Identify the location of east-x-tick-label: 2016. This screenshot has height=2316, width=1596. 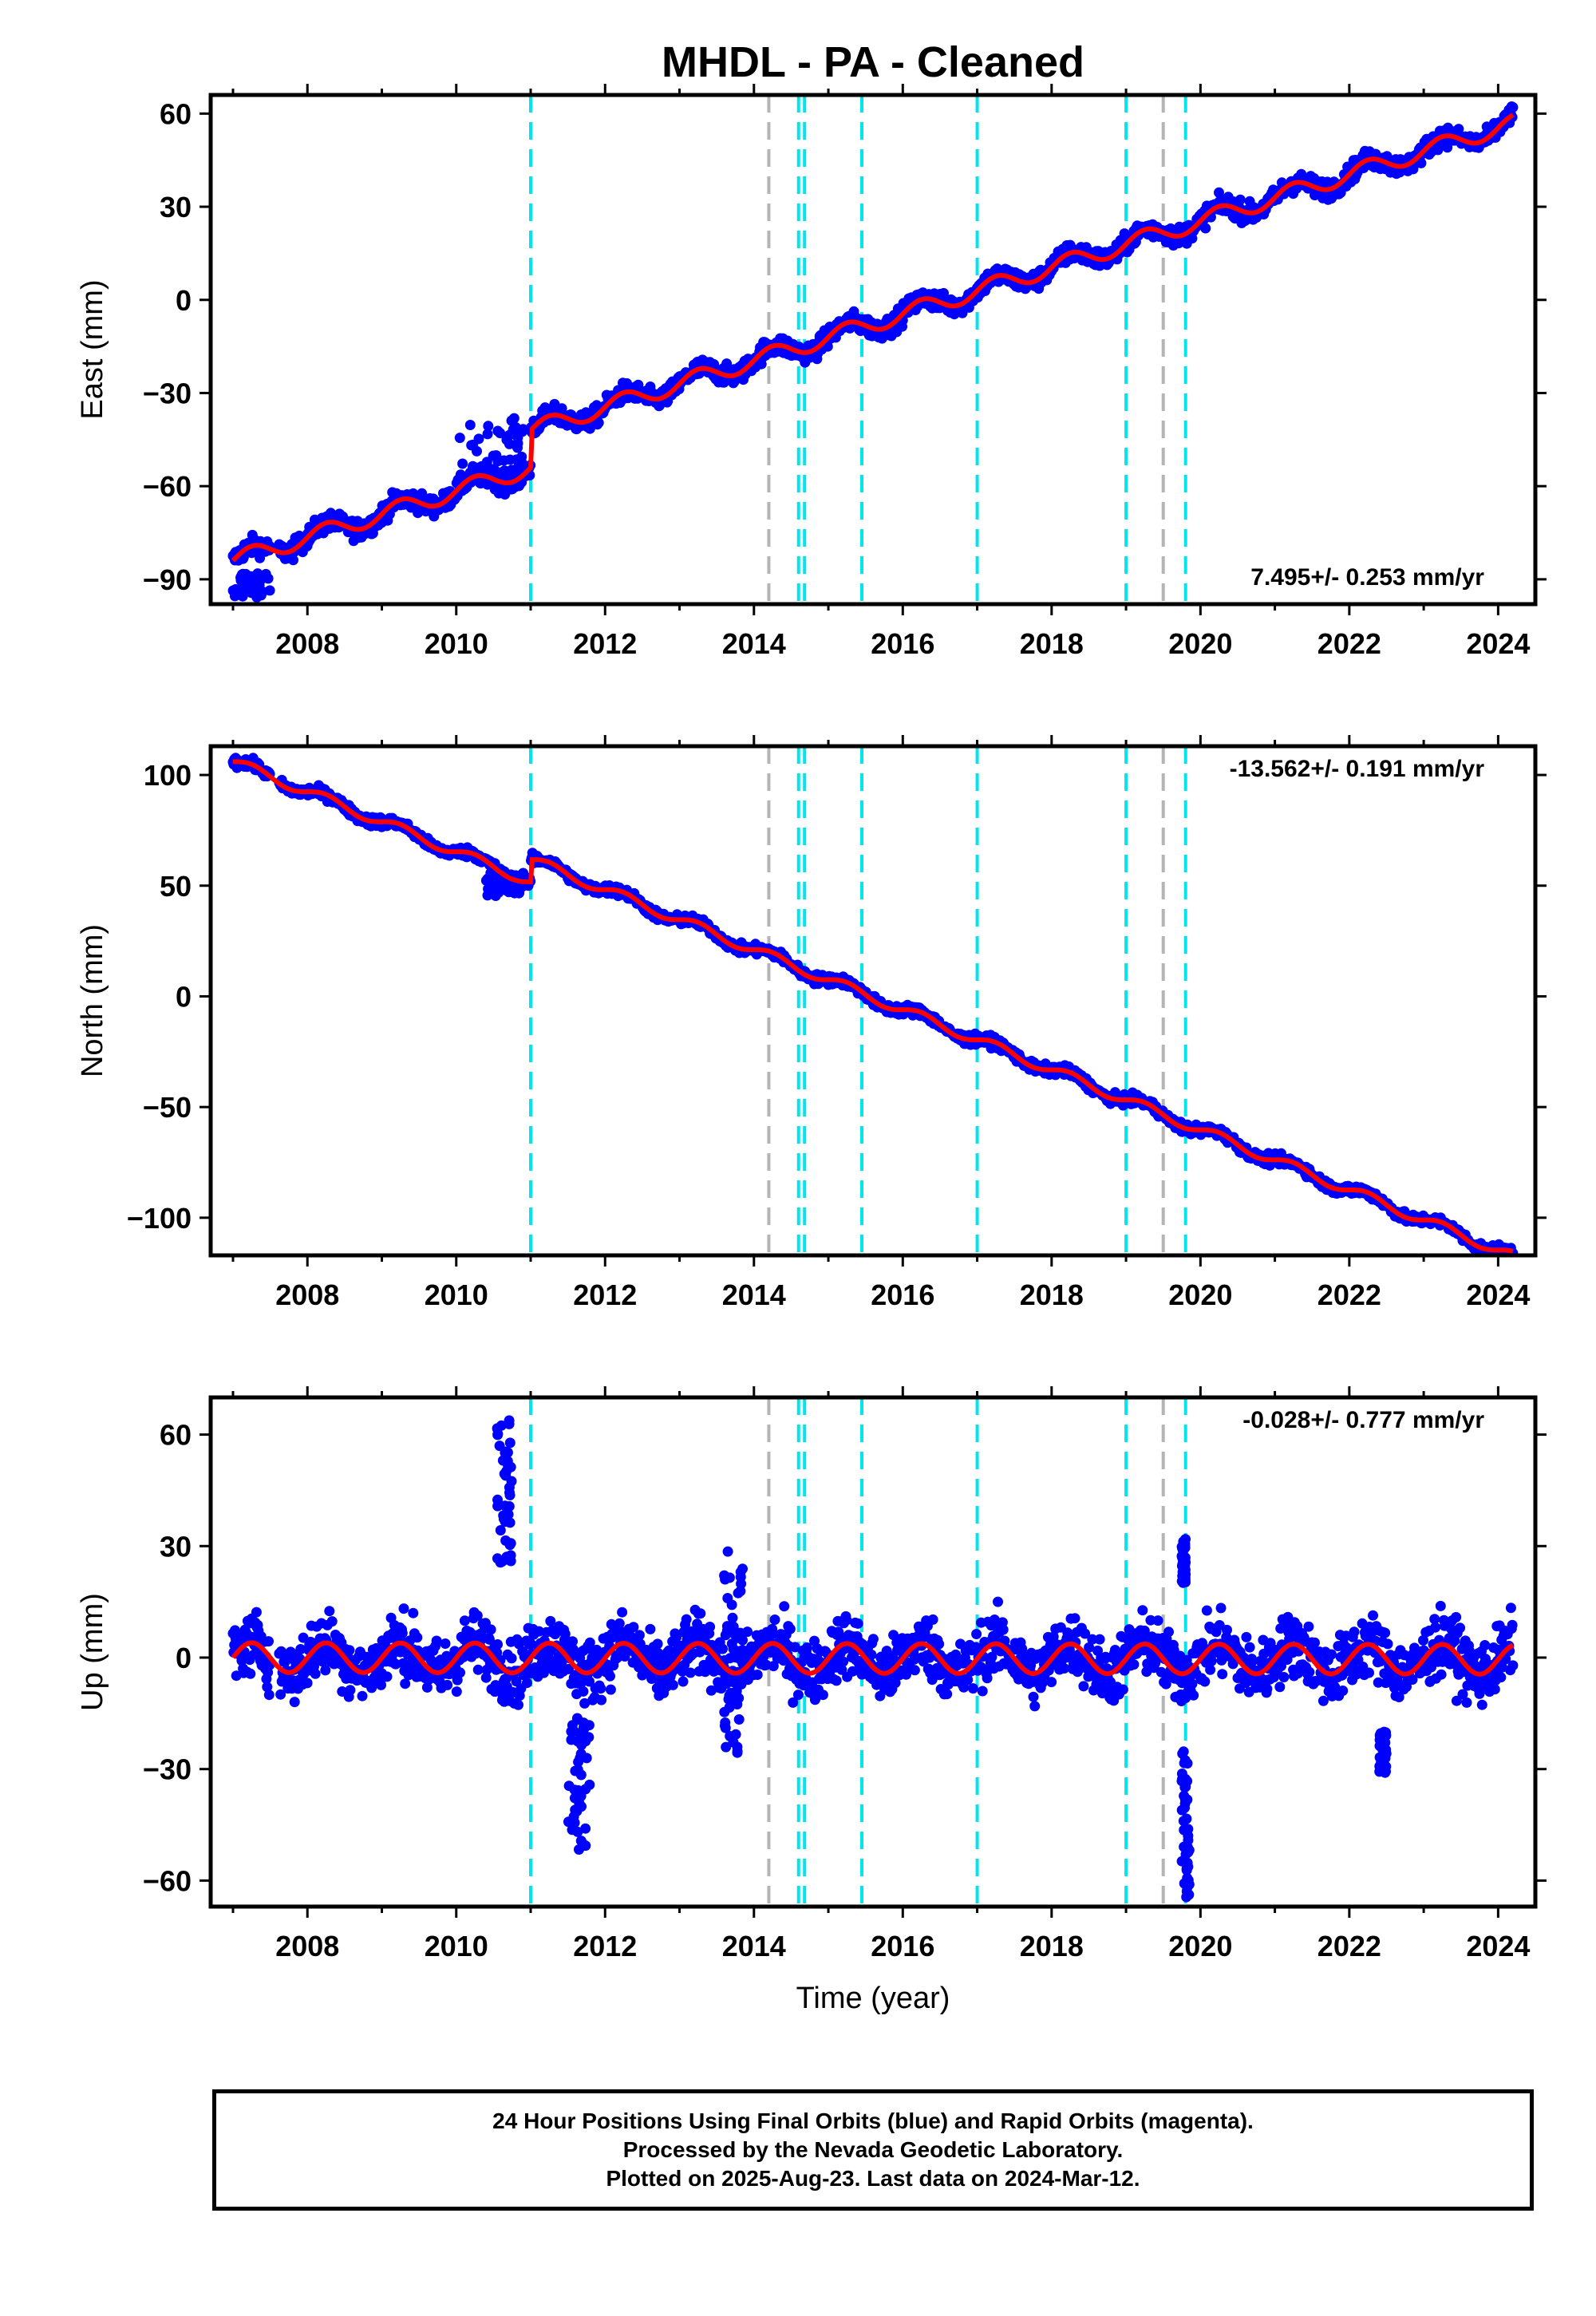
(903, 643).